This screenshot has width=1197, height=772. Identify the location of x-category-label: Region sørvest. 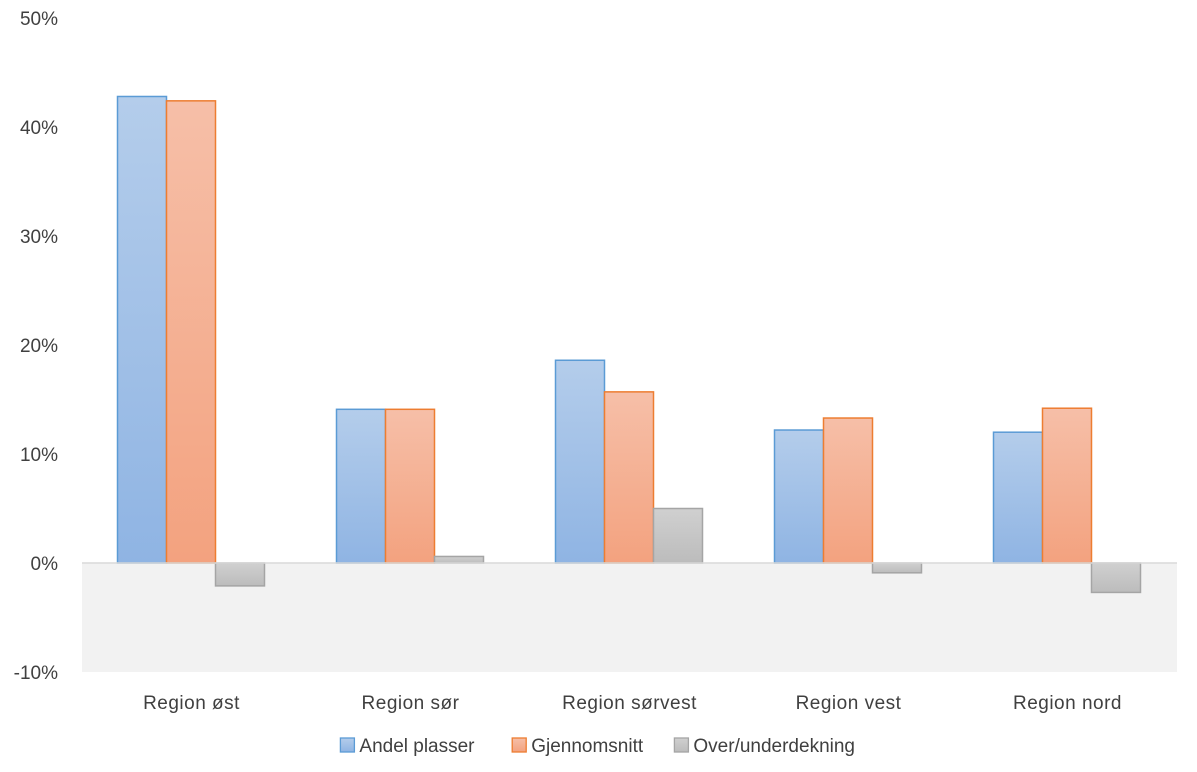
(629, 703).